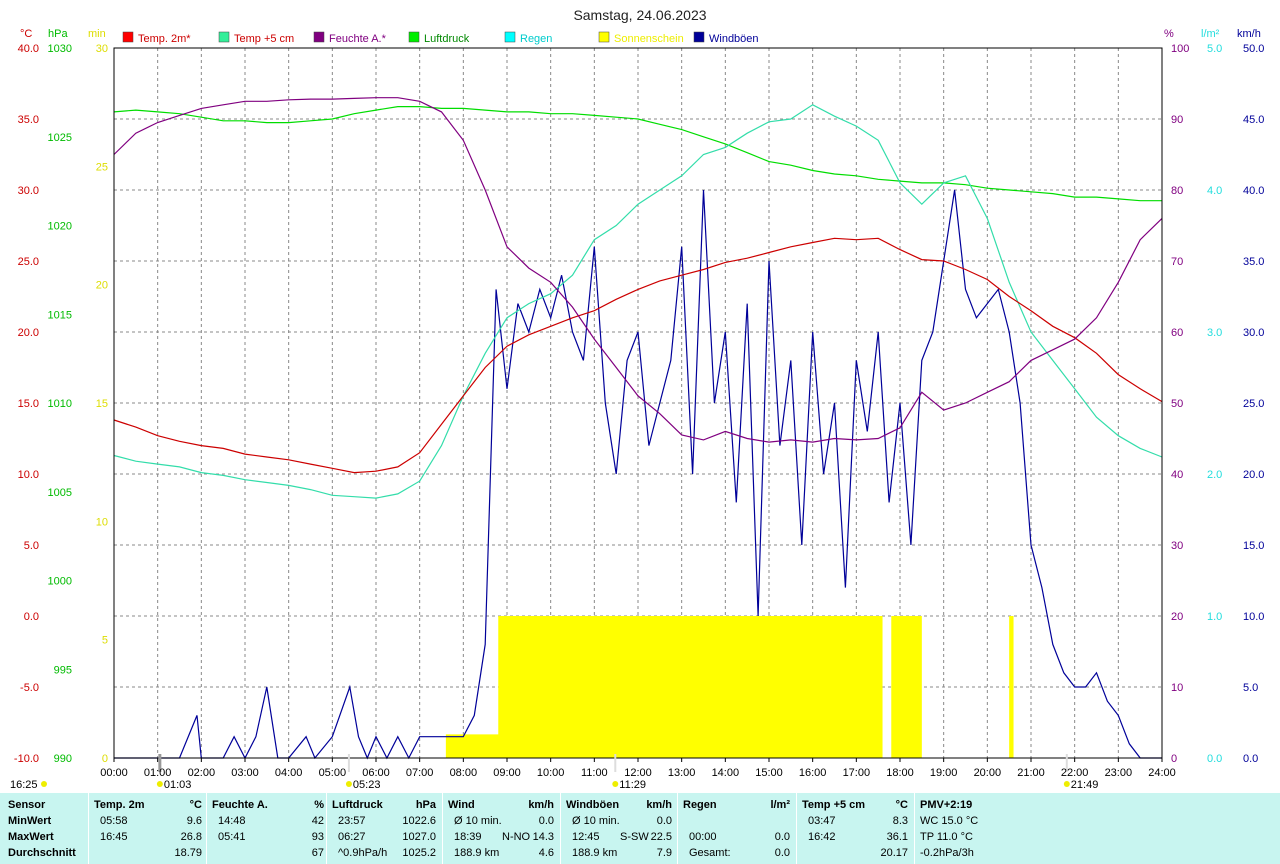  What do you see at coordinates (970, 829) in the screenshot?
I see `footer-pmv: PMV+2:19 WC 15.0 °C TP 11.0 °C -0.2hPa/3h` at bounding box center [970, 829].